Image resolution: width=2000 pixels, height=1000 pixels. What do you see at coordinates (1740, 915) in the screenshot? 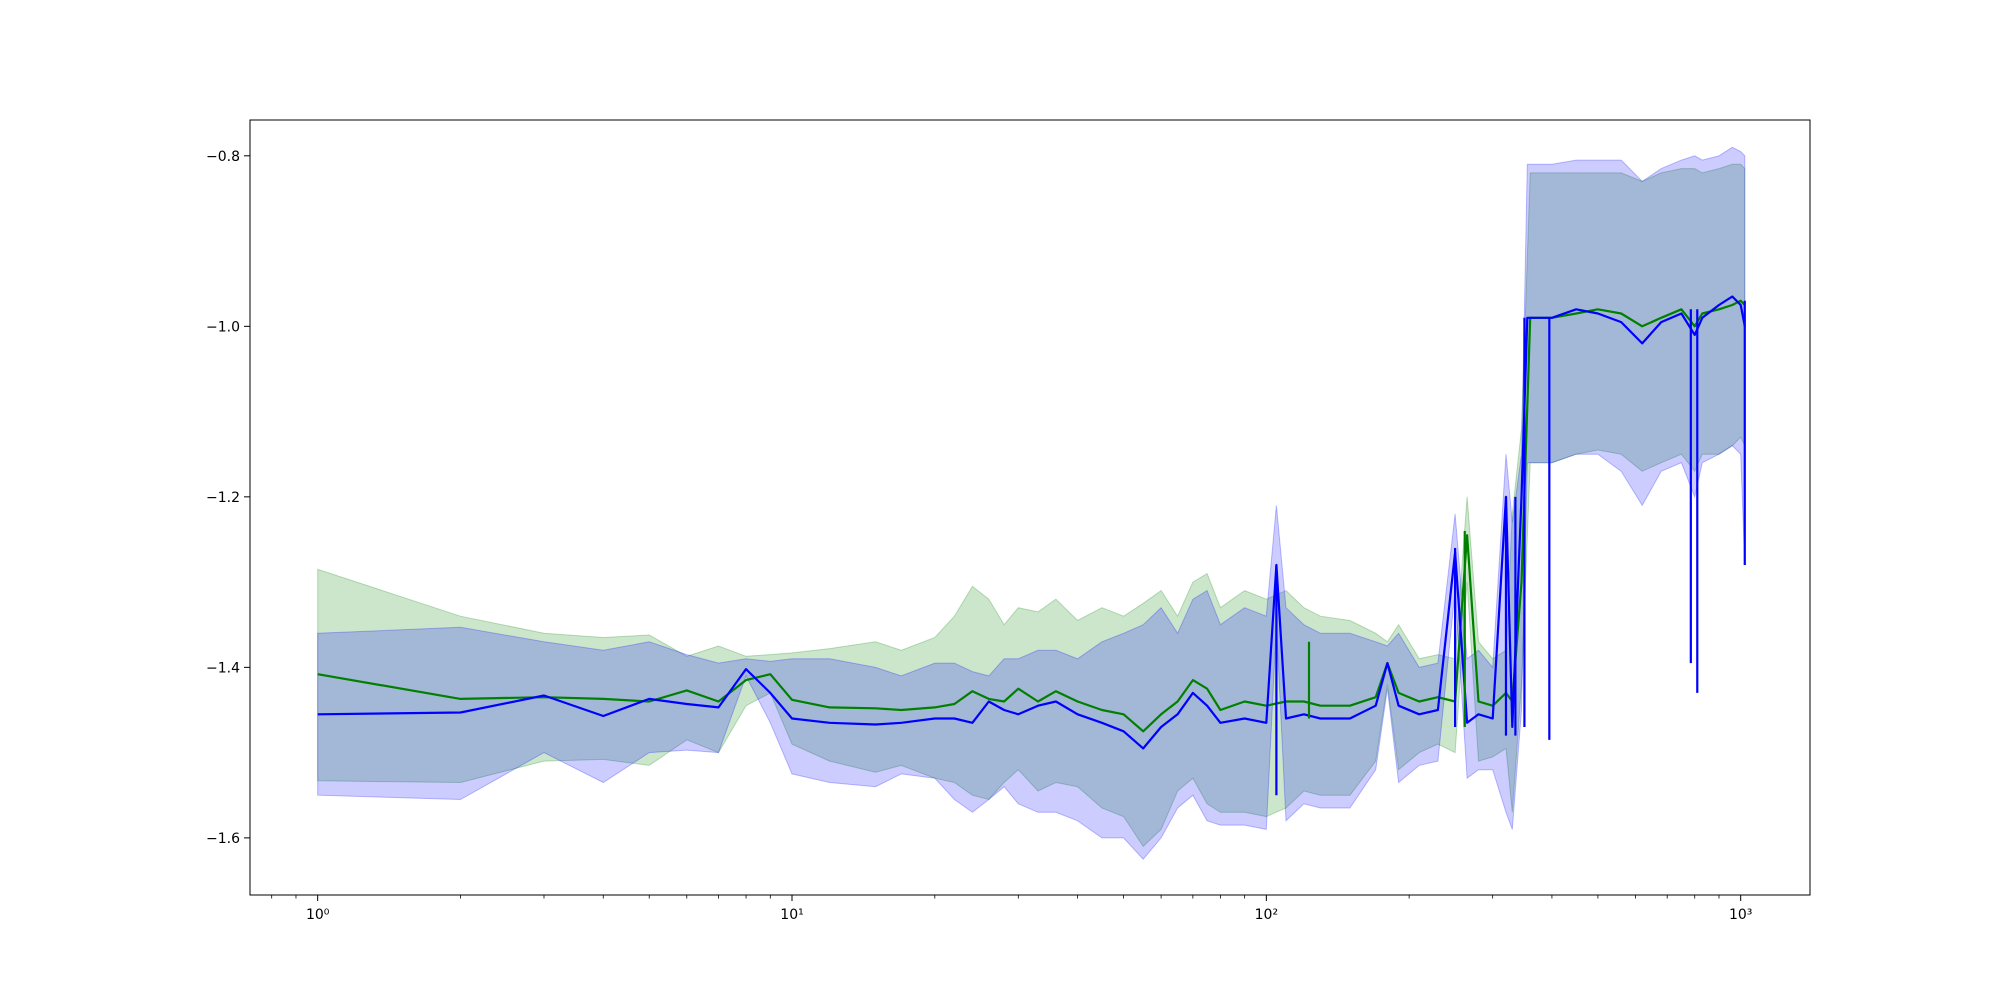
I see `x-tick-label-3: 10³` at bounding box center [1740, 915].